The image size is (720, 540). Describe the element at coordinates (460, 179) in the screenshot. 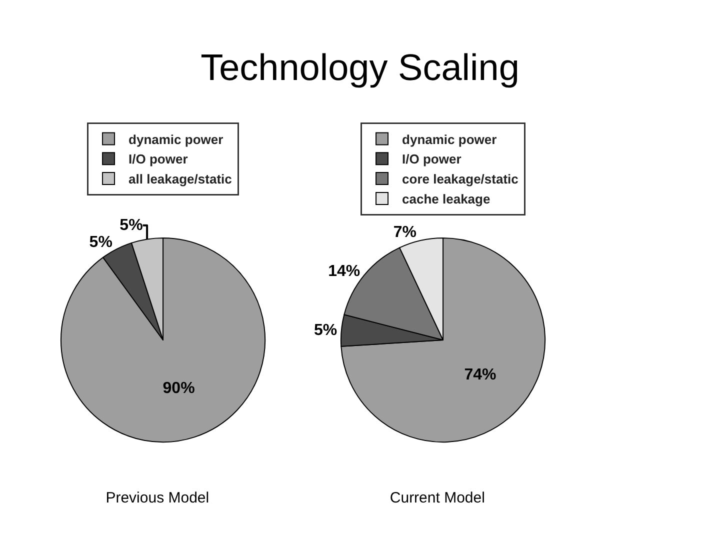

I see `legend-label: core leakage/static` at that location.